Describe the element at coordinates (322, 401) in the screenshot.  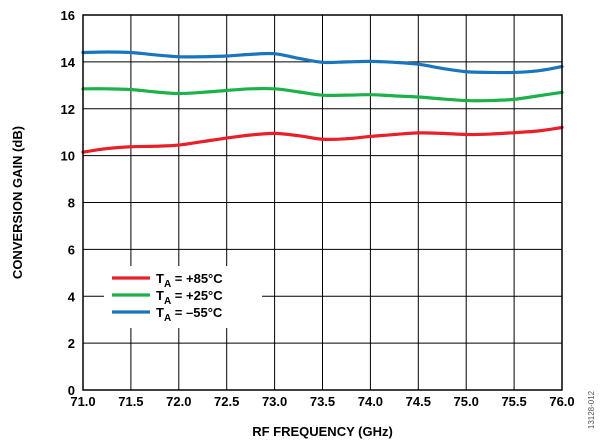
I see `x-tick-label: 73.5` at that location.